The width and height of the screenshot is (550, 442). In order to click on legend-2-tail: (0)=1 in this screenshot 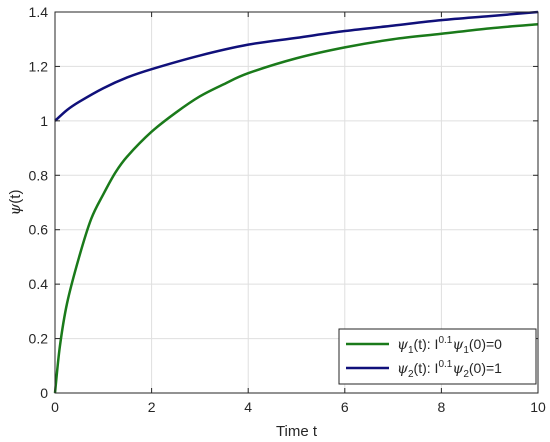, I will do `click(485, 368)`.